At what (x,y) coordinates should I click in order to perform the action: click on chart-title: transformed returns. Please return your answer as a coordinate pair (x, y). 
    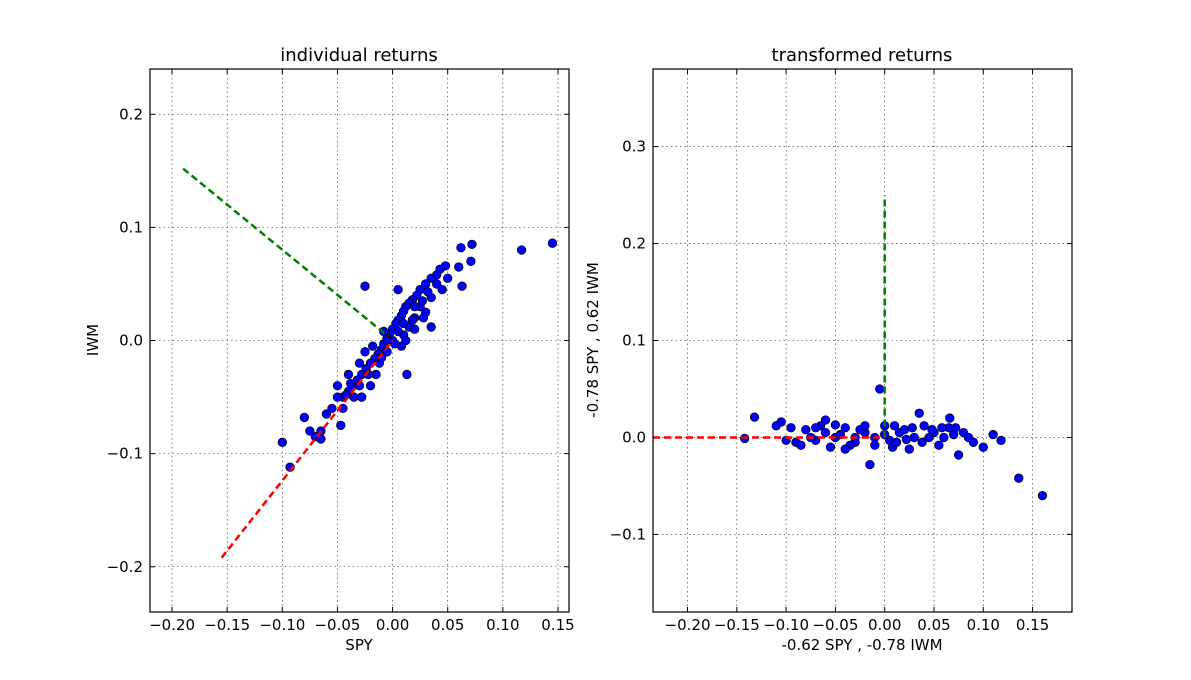
    Looking at the image, I should click on (862, 55).